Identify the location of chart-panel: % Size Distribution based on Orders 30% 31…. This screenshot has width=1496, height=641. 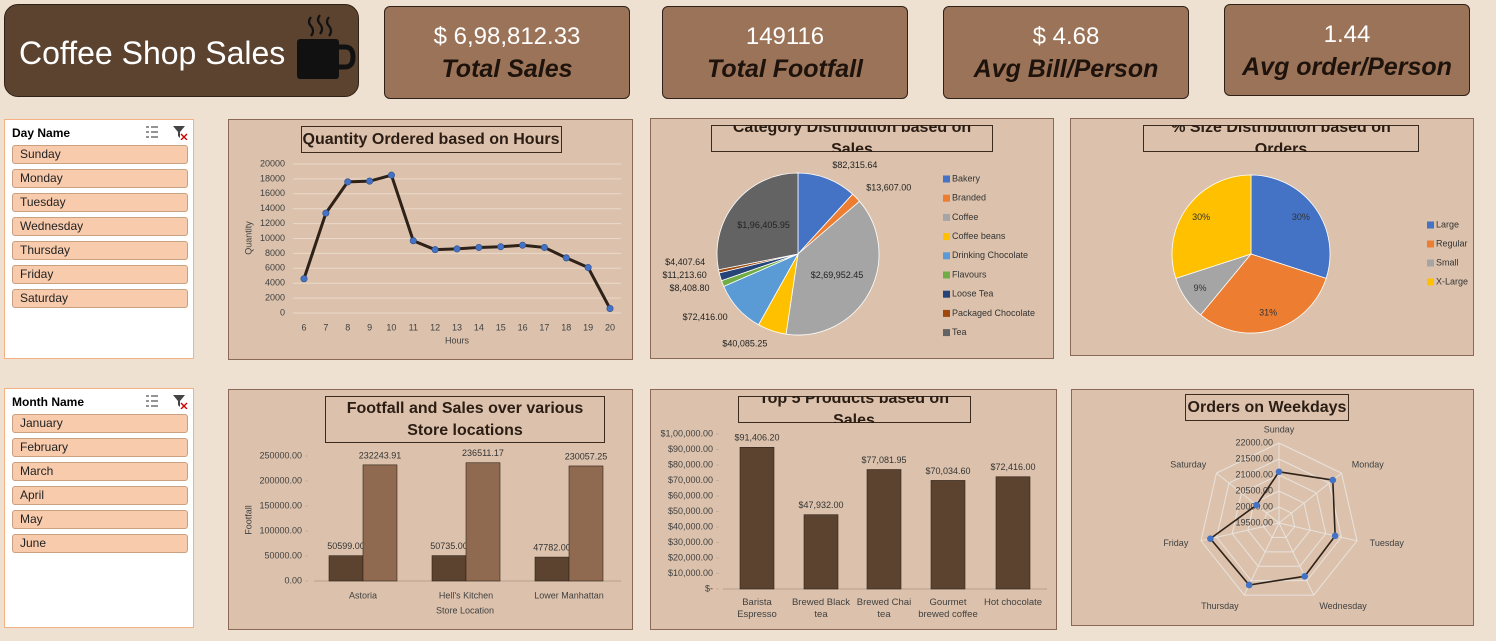
(1272, 237).